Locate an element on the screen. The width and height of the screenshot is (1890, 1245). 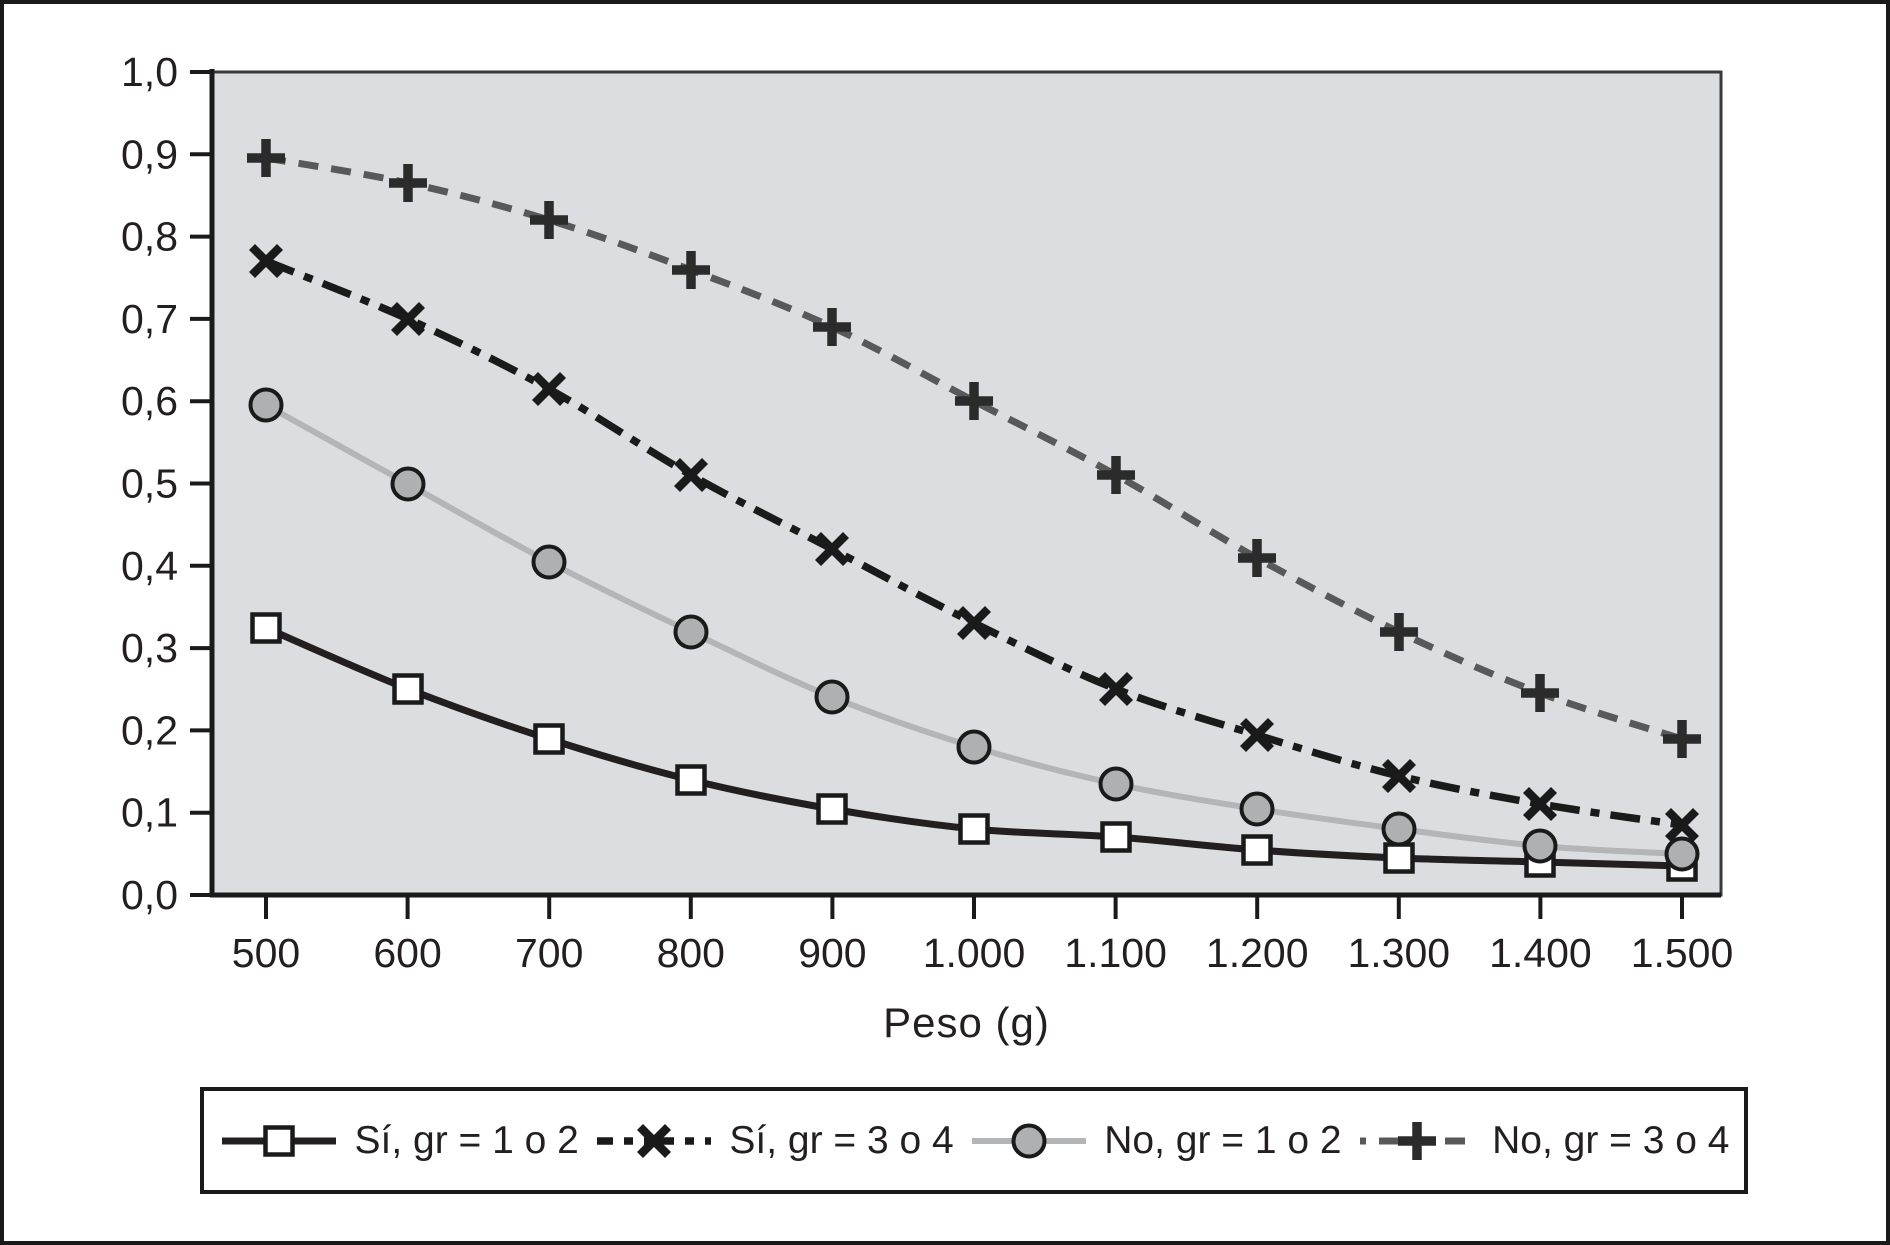
legend-sample-solid-square is located at coordinates (279, 1140).